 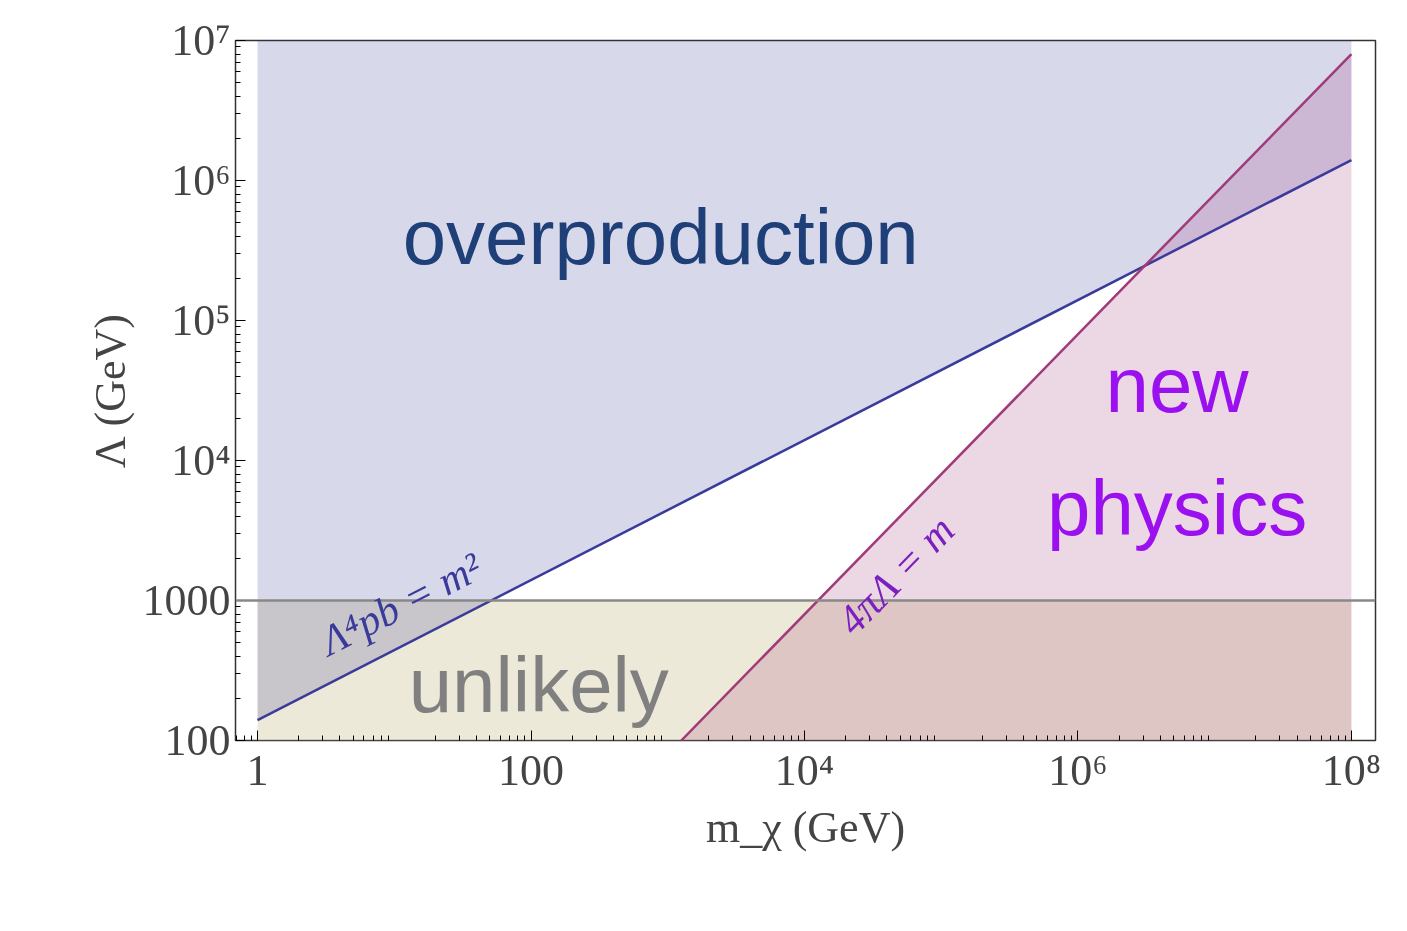 I want to click on y-tick-label: 10⁷, so click(x=201, y=40).